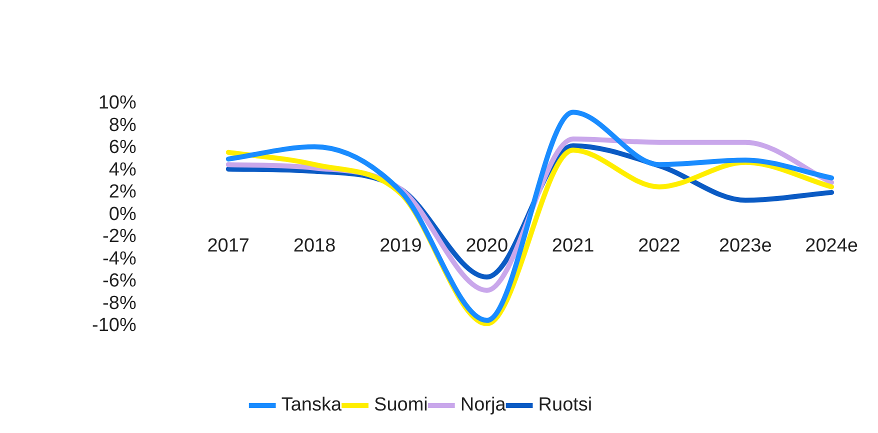  What do you see at coordinates (831, 245) in the screenshot?
I see `x-tick-label: 2024e` at bounding box center [831, 245].